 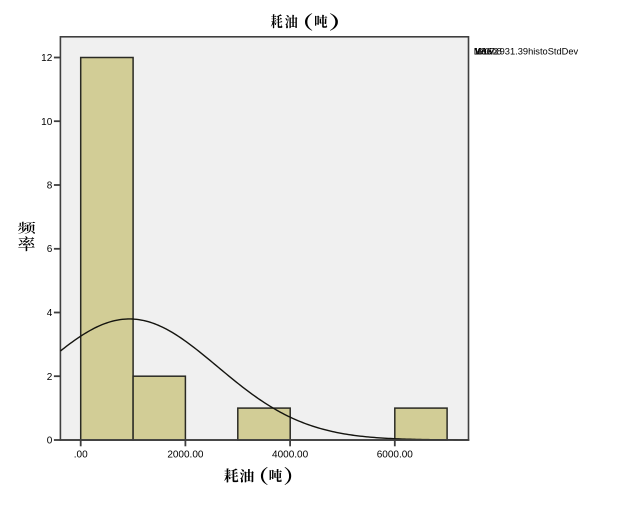 I want to click on svg-text: Mean.931.39histoStdDev, so click(x=526, y=52).